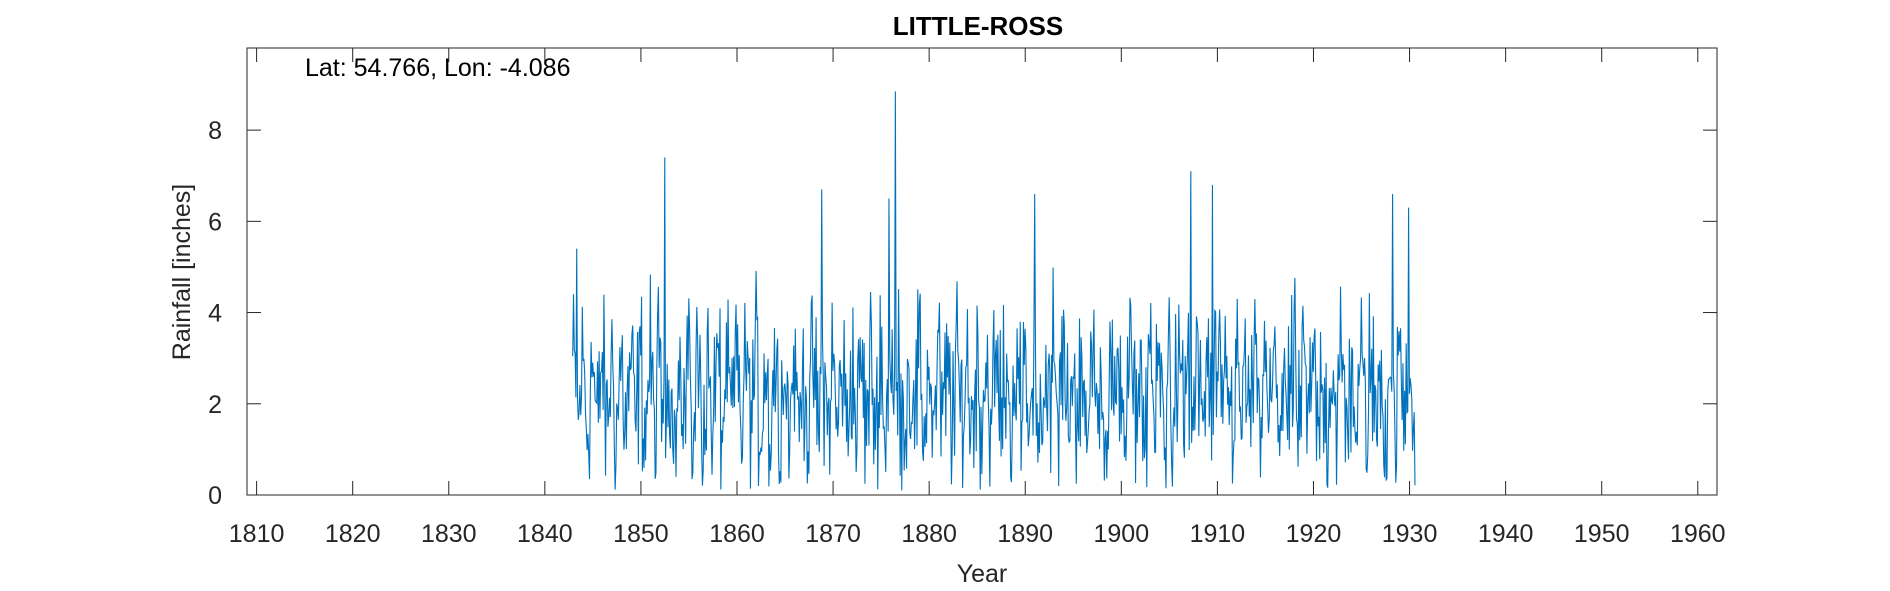  I want to click on x-tick-label: 1920, so click(1314, 534).